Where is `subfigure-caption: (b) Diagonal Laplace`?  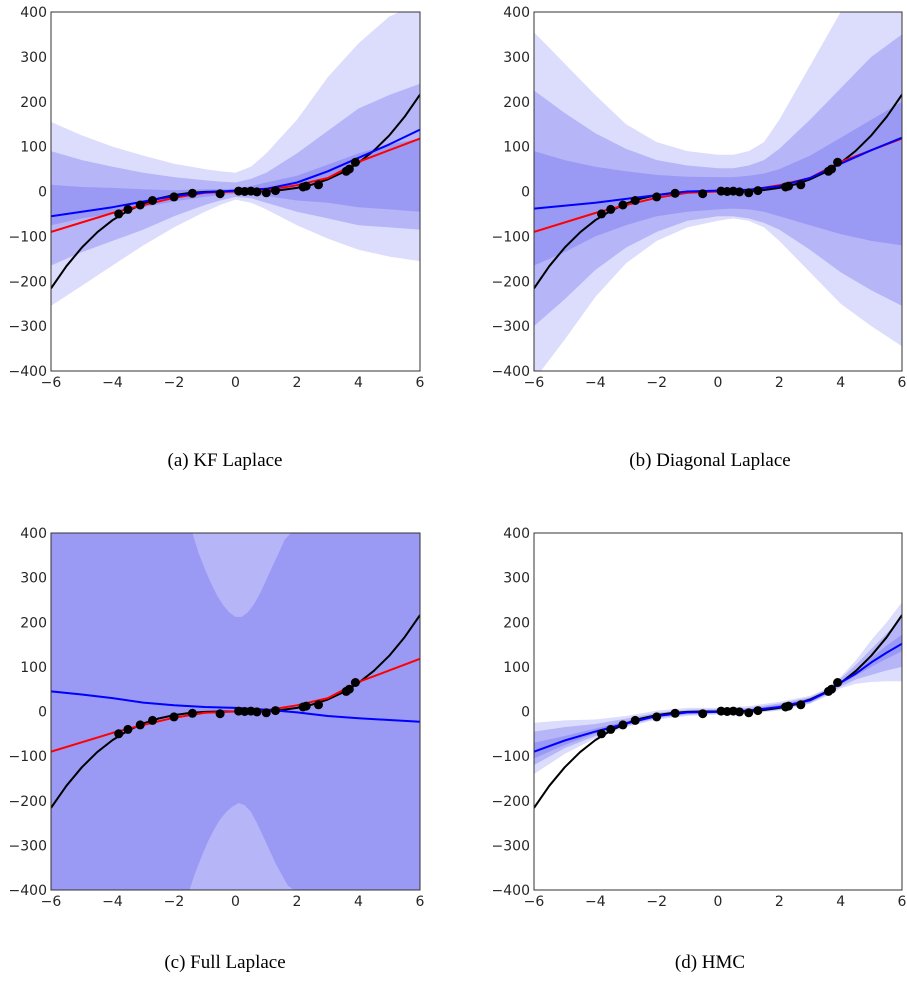 subfigure-caption: (b) Diagonal Laplace is located at coordinates (709, 460).